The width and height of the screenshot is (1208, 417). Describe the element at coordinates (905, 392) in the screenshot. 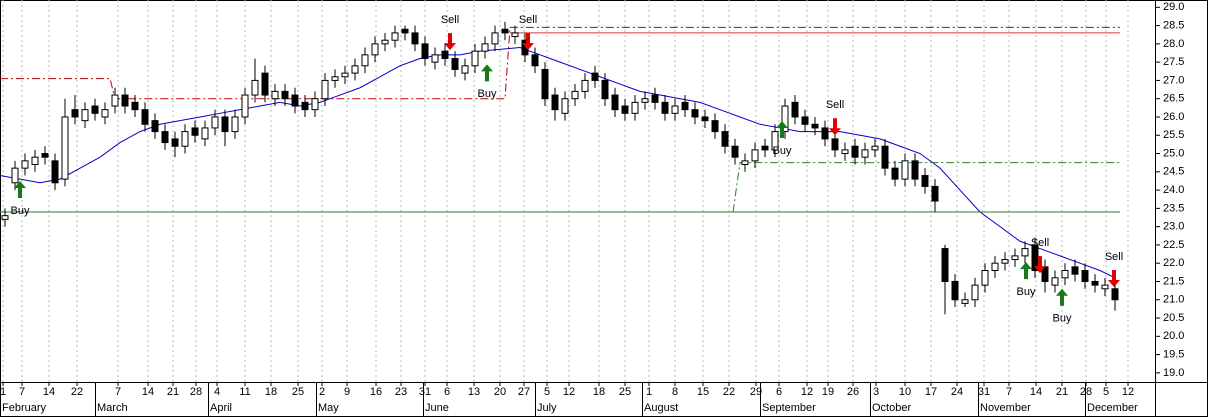

I see `x-tick-label: 10` at that location.